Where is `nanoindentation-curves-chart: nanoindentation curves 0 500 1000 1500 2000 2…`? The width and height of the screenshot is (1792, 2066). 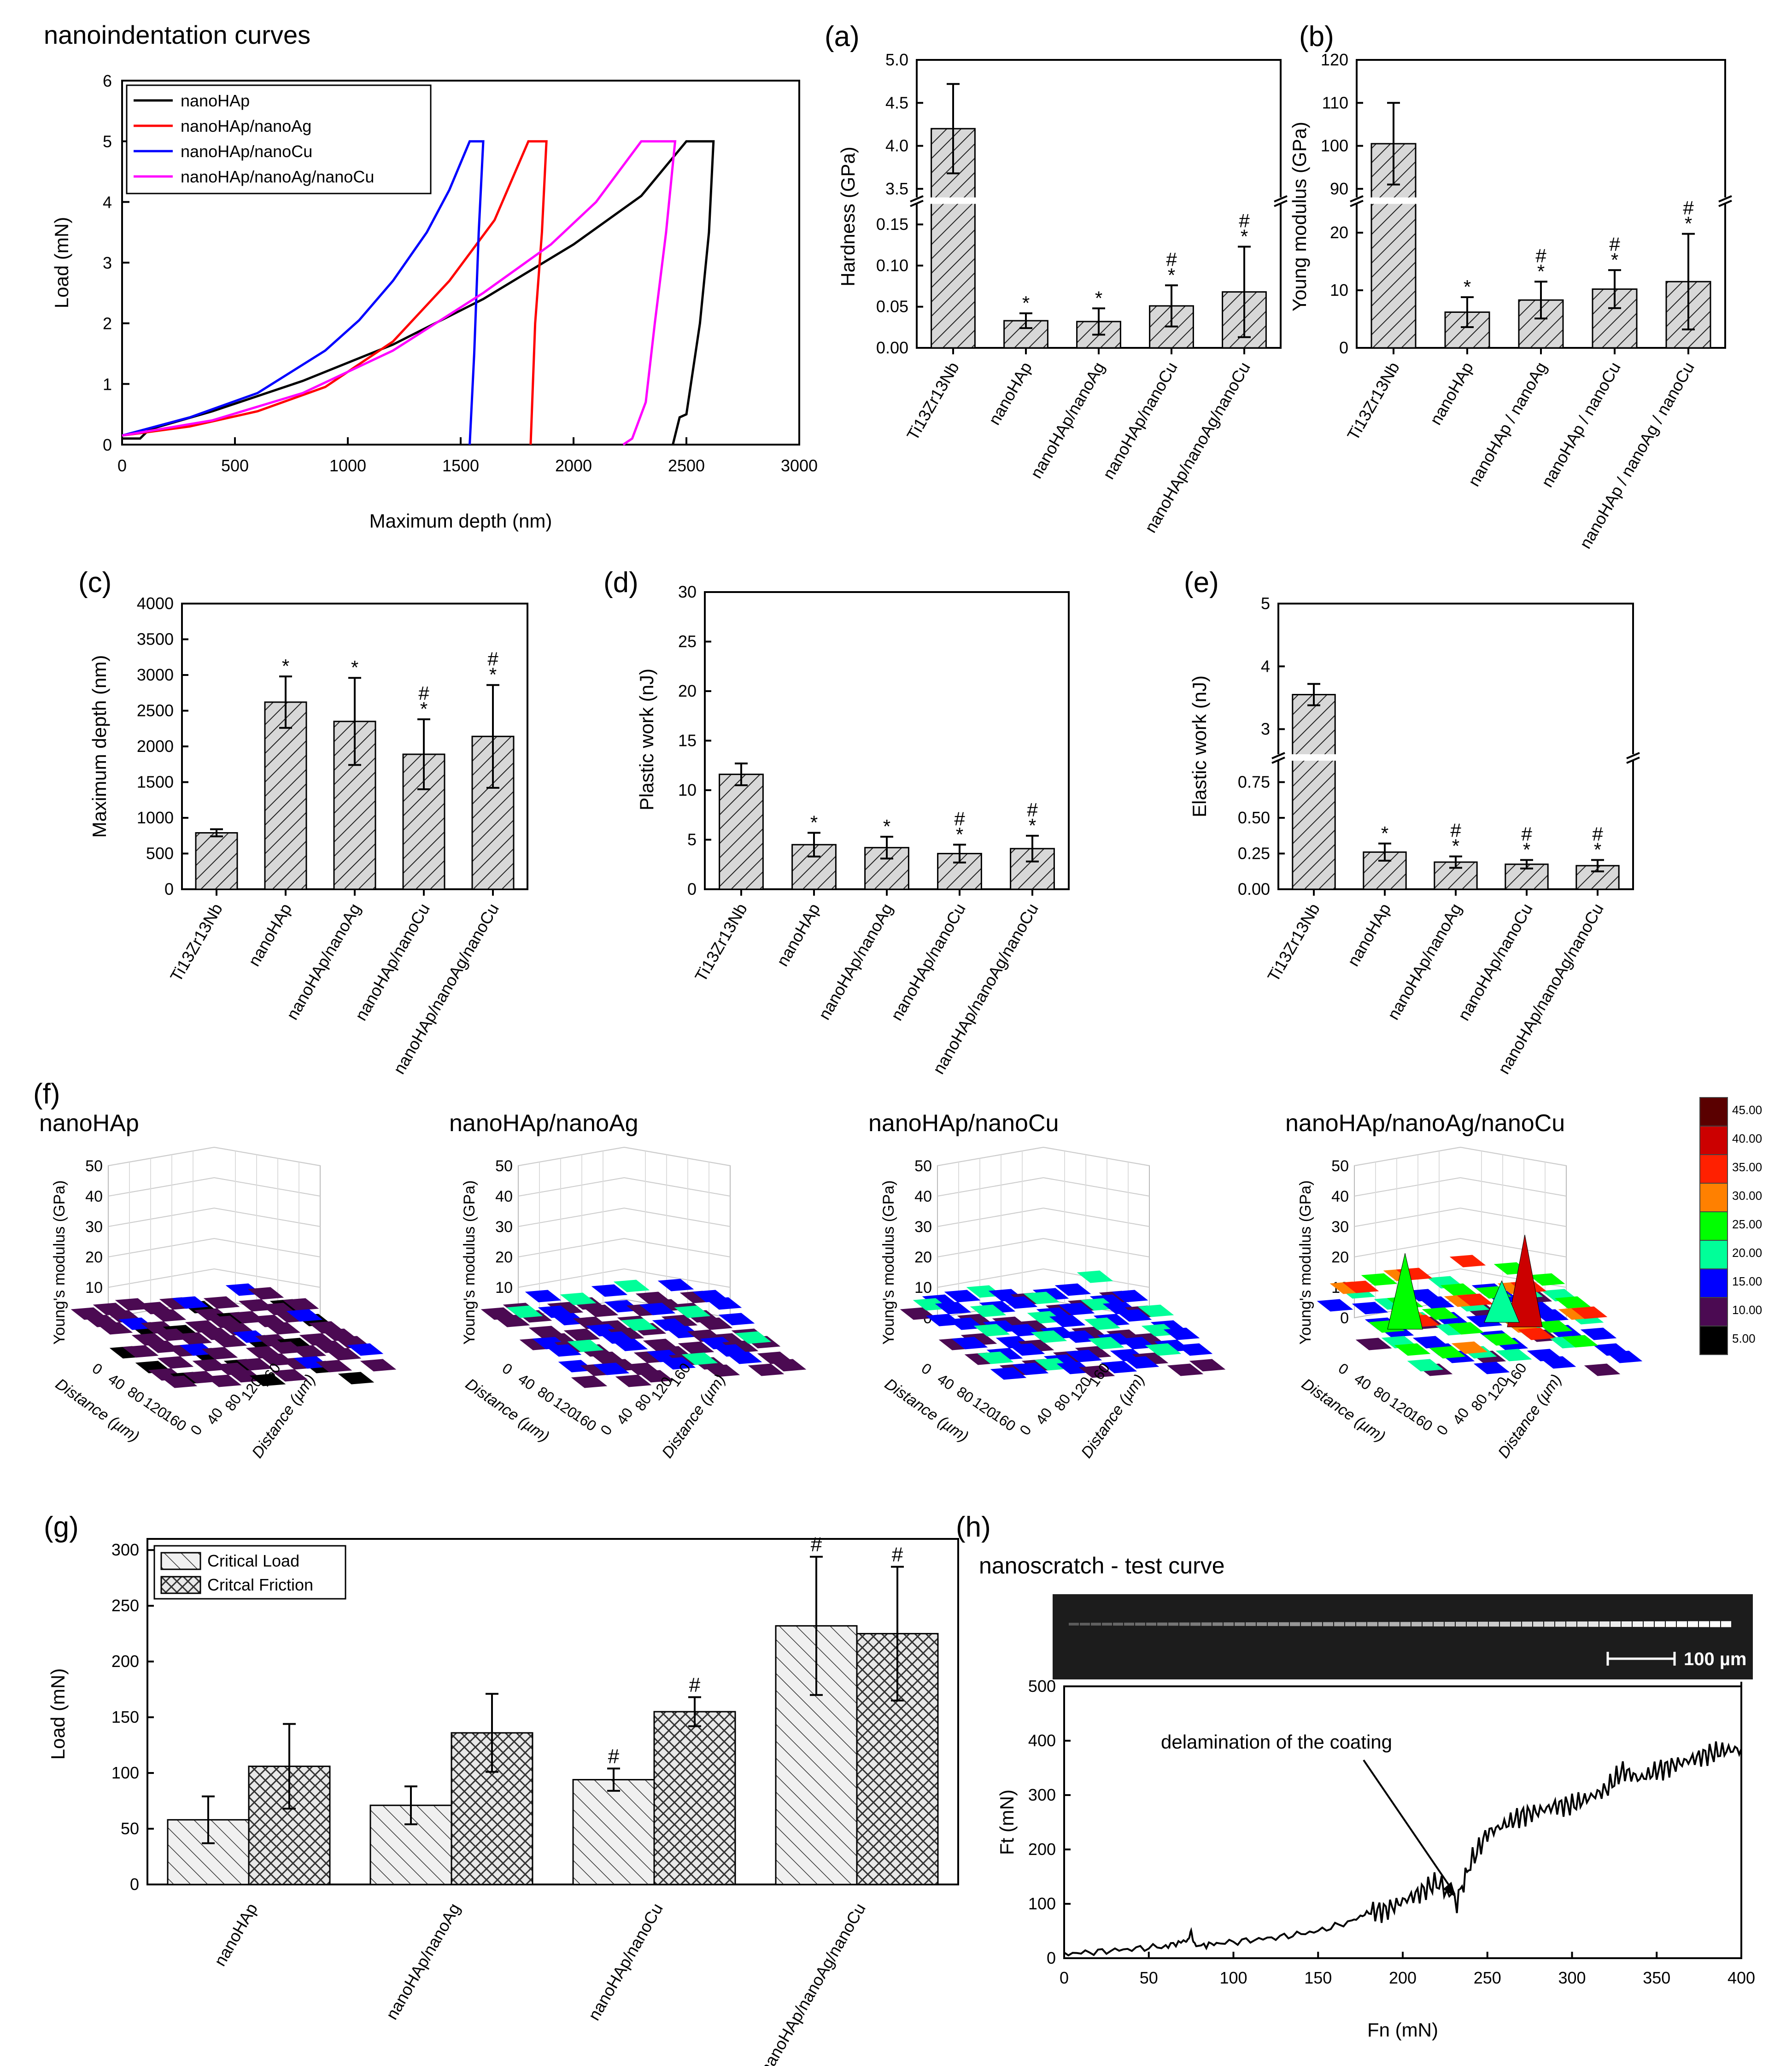 nanoindentation-curves-chart: nanoindentation curves 0 500 1000 1500 2000 2… is located at coordinates (431, 276).